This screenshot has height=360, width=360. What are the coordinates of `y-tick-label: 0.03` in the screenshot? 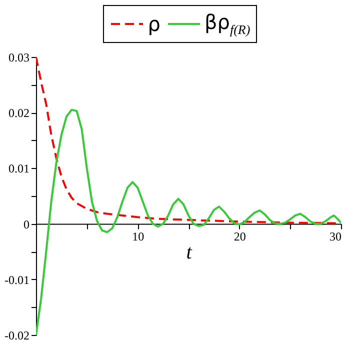 It's located at (19, 57).